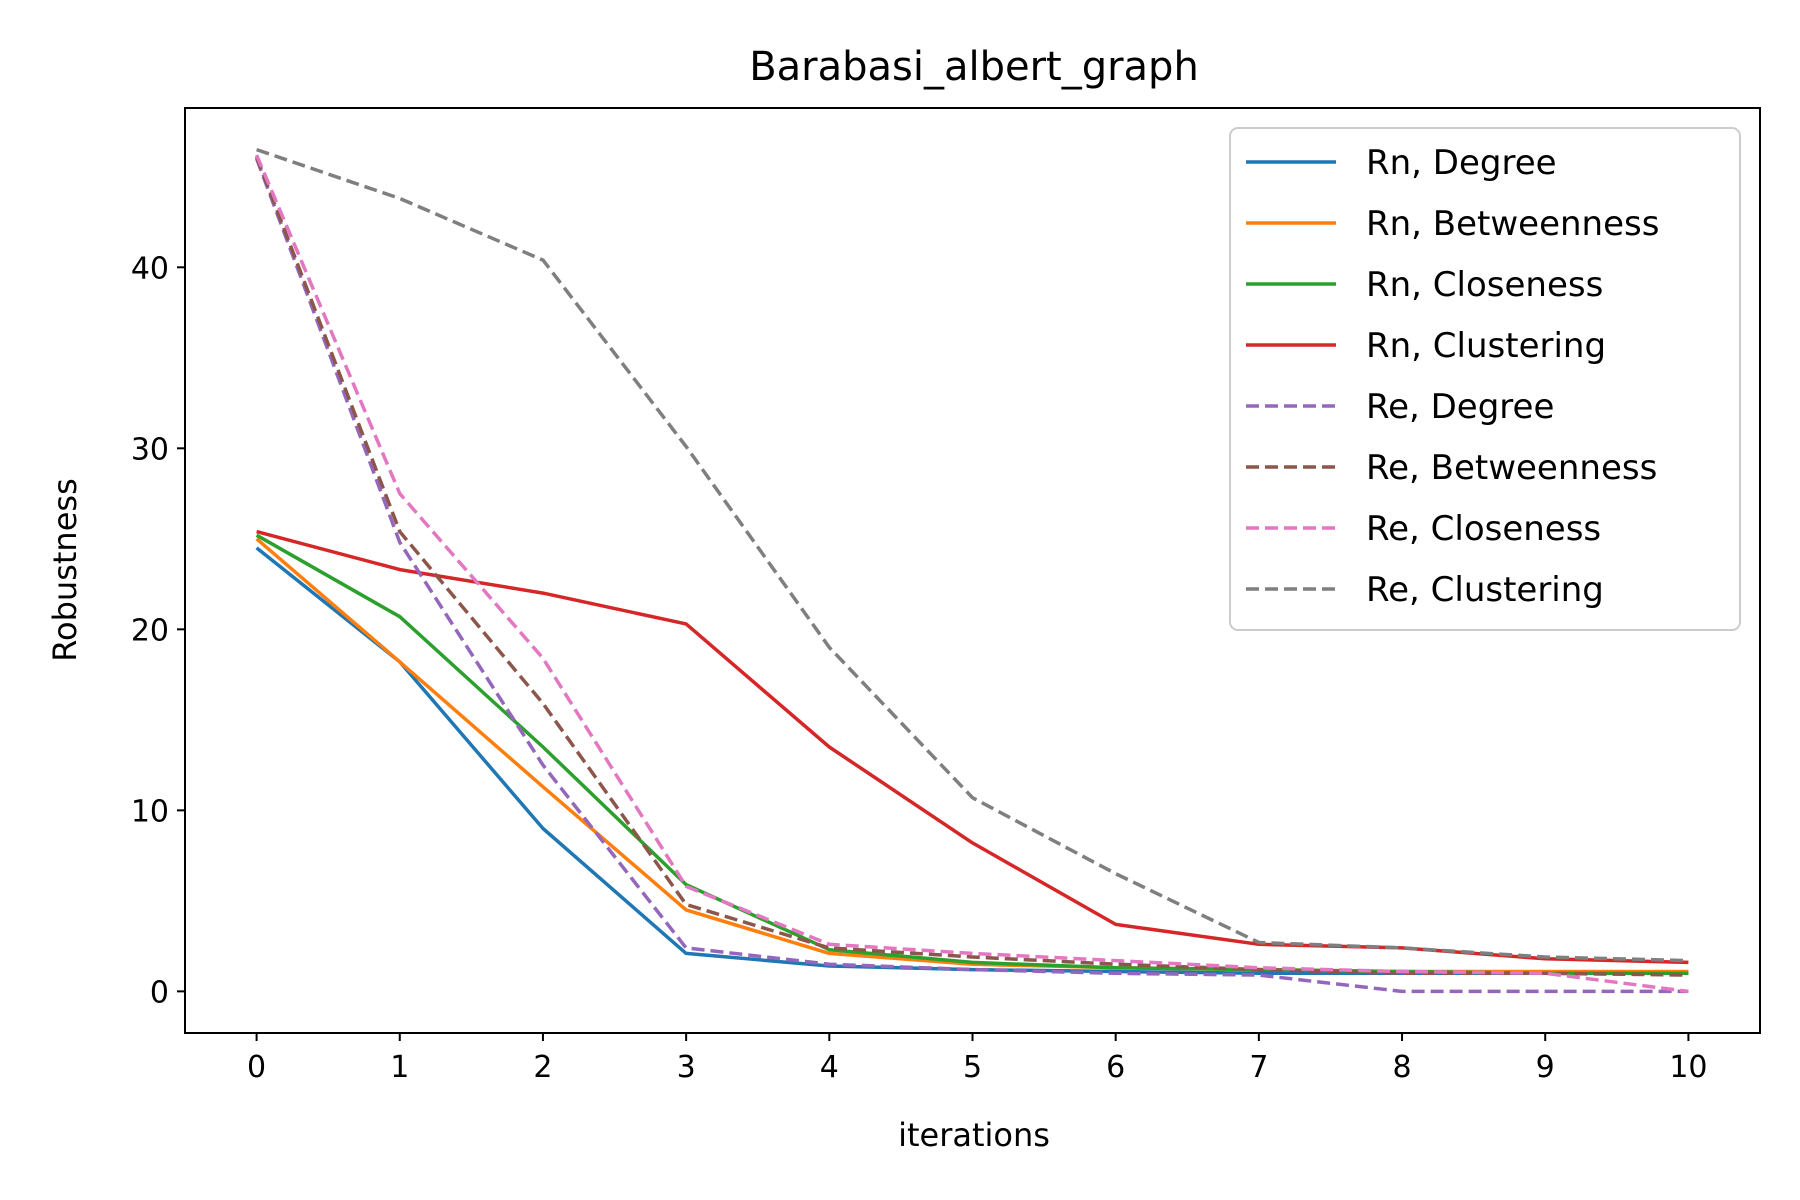 The width and height of the screenshot is (1800, 1200). Describe the element at coordinates (974, 67) in the screenshot. I see `chart-title: Barabasi_albert_graph` at that location.